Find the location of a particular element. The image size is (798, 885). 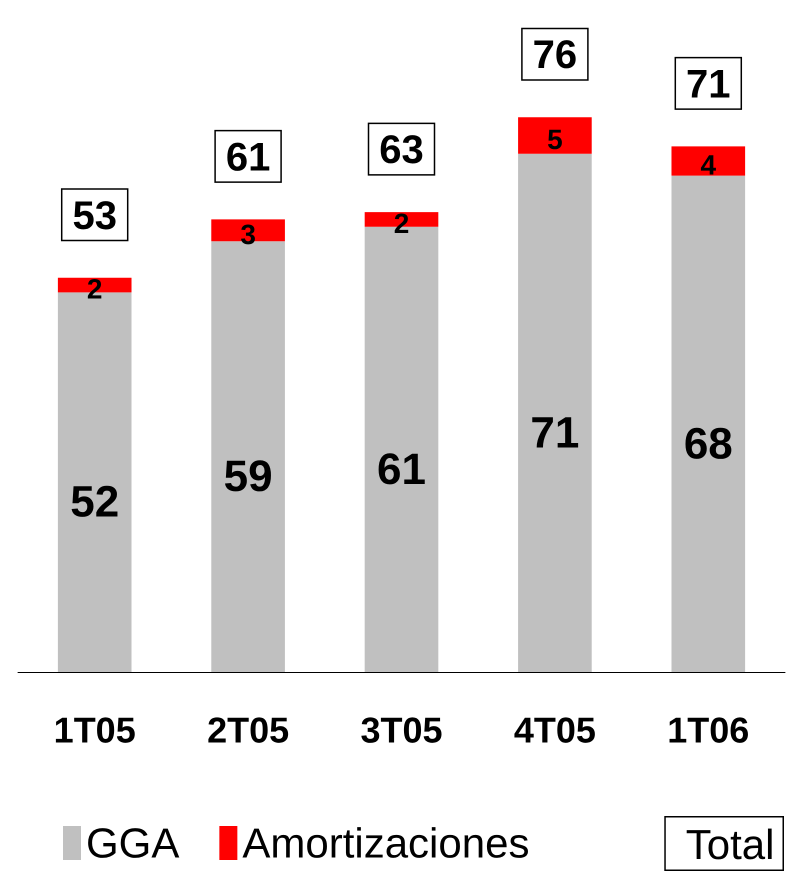

data-label: 4 is located at coordinates (708, 165).